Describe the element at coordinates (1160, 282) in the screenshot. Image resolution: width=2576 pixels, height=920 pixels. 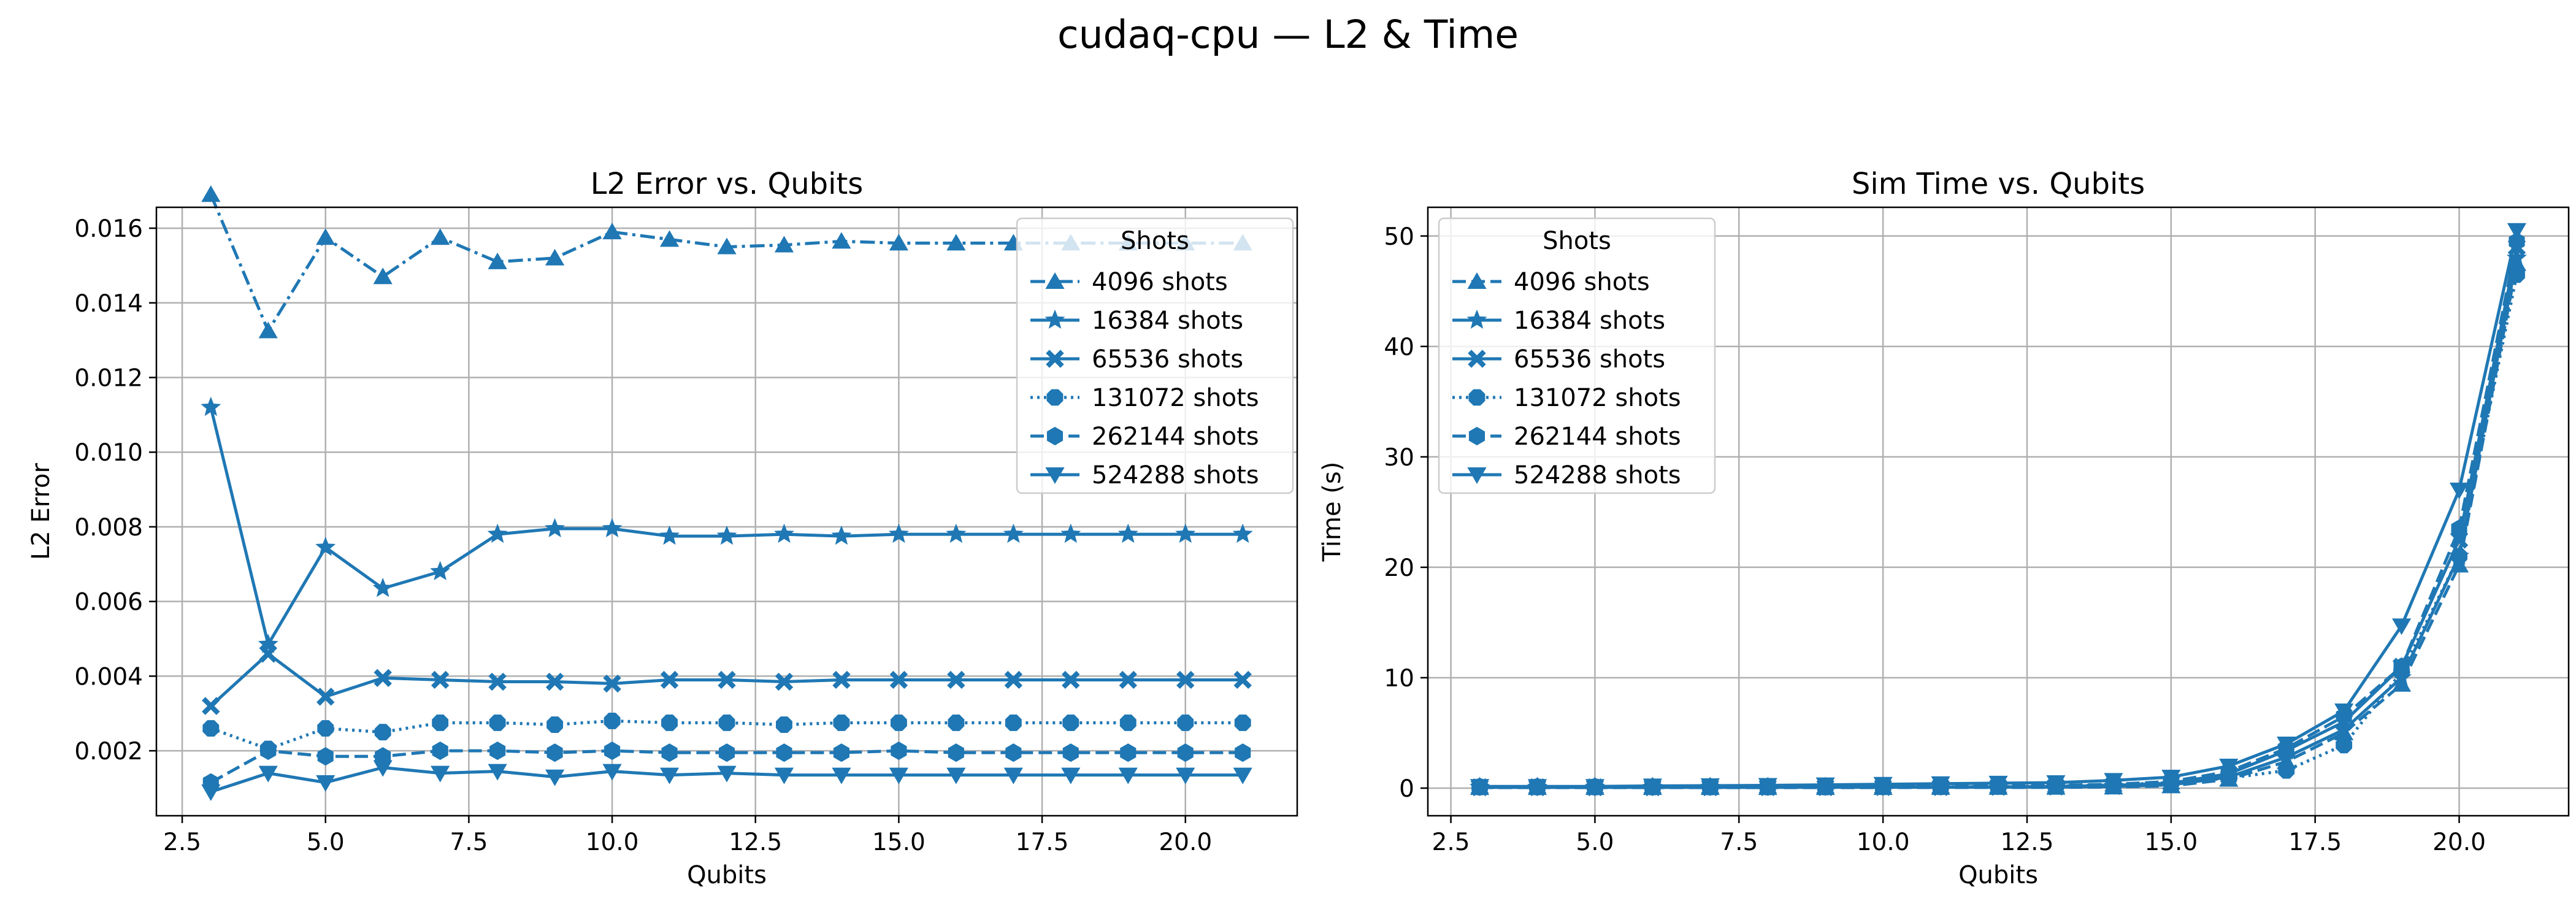
I see `l2-legend-label: 4096 shots` at that location.